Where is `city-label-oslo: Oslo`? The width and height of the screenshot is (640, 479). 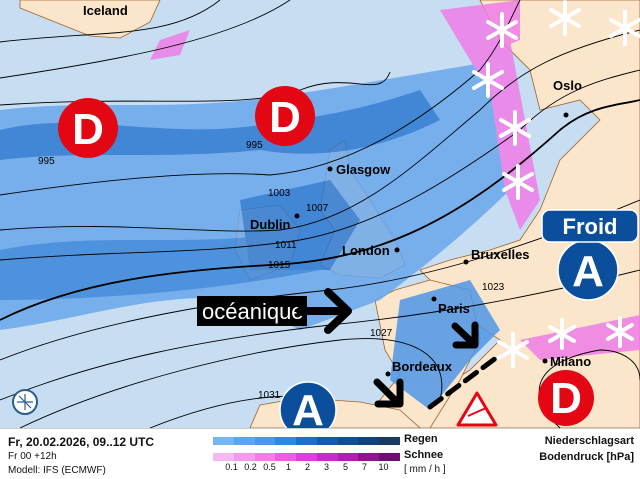 city-label-oslo: Oslo is located at coordinates (567, 85).